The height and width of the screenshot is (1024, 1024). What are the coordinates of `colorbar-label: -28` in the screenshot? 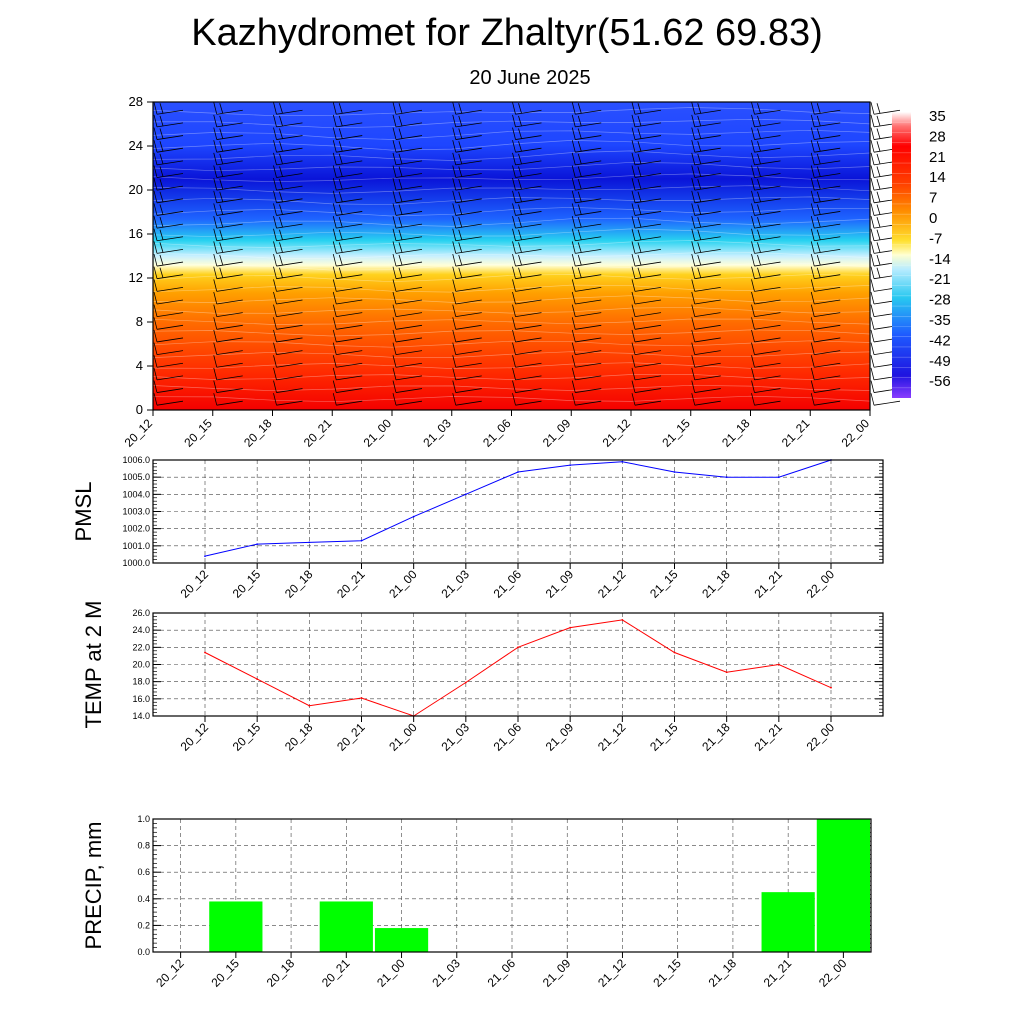 It's located at (940, 300).